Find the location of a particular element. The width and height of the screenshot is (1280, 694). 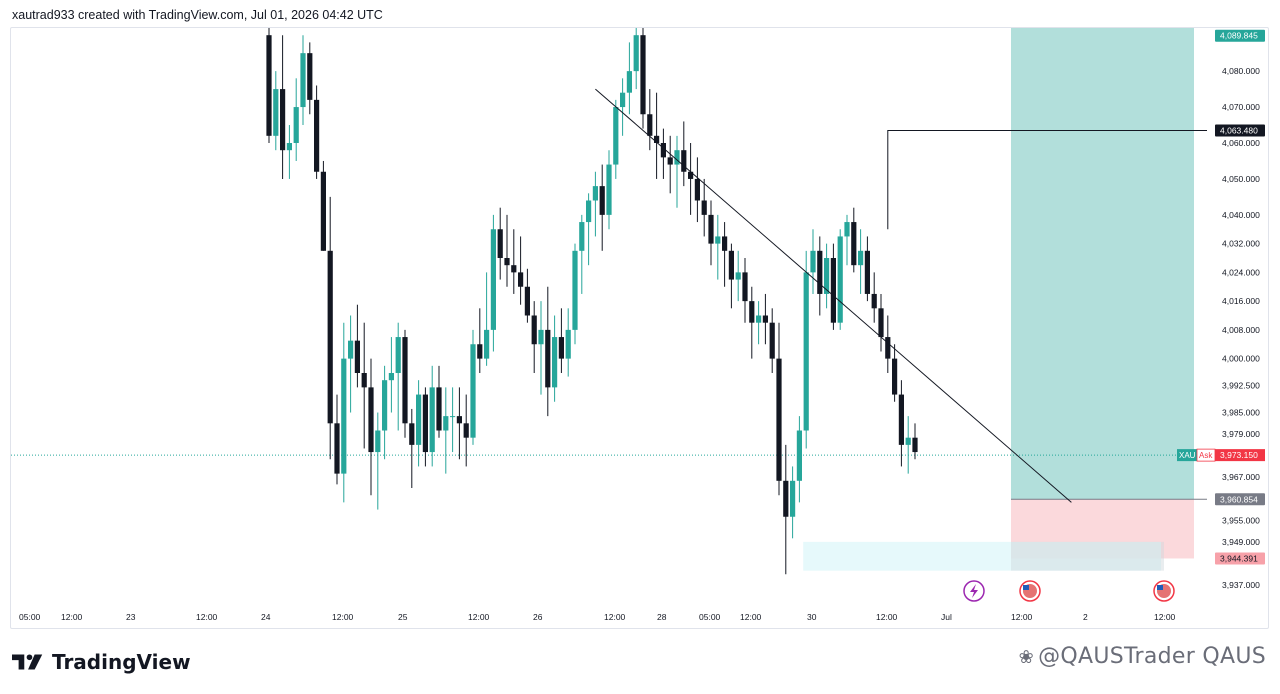

high-level-line is located at coordinates (1047, 179).